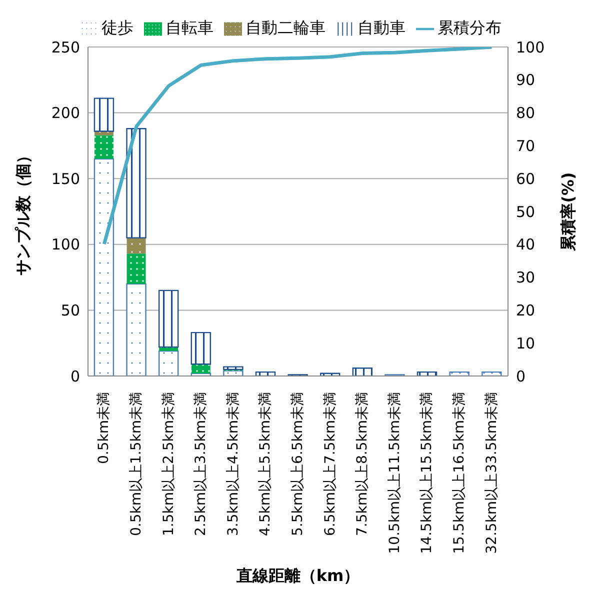  What do you see at coordinates (330, 464) in the screenshot?
I see `x-tick-label: 6.5km以上7.5km未満` at bounding box center [330, 464].